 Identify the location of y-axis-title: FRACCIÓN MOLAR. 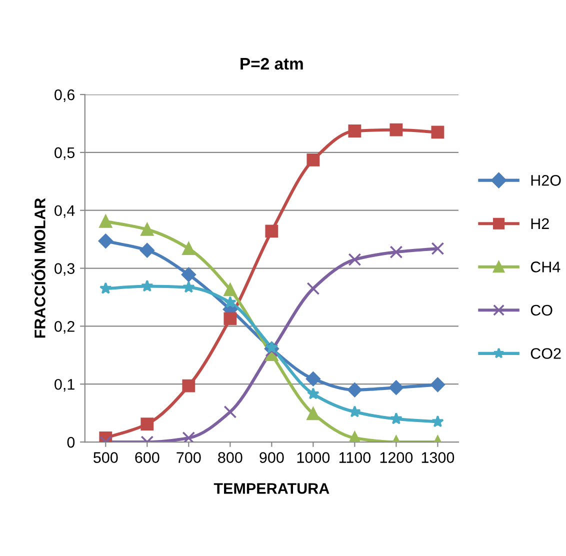
(39, 268).